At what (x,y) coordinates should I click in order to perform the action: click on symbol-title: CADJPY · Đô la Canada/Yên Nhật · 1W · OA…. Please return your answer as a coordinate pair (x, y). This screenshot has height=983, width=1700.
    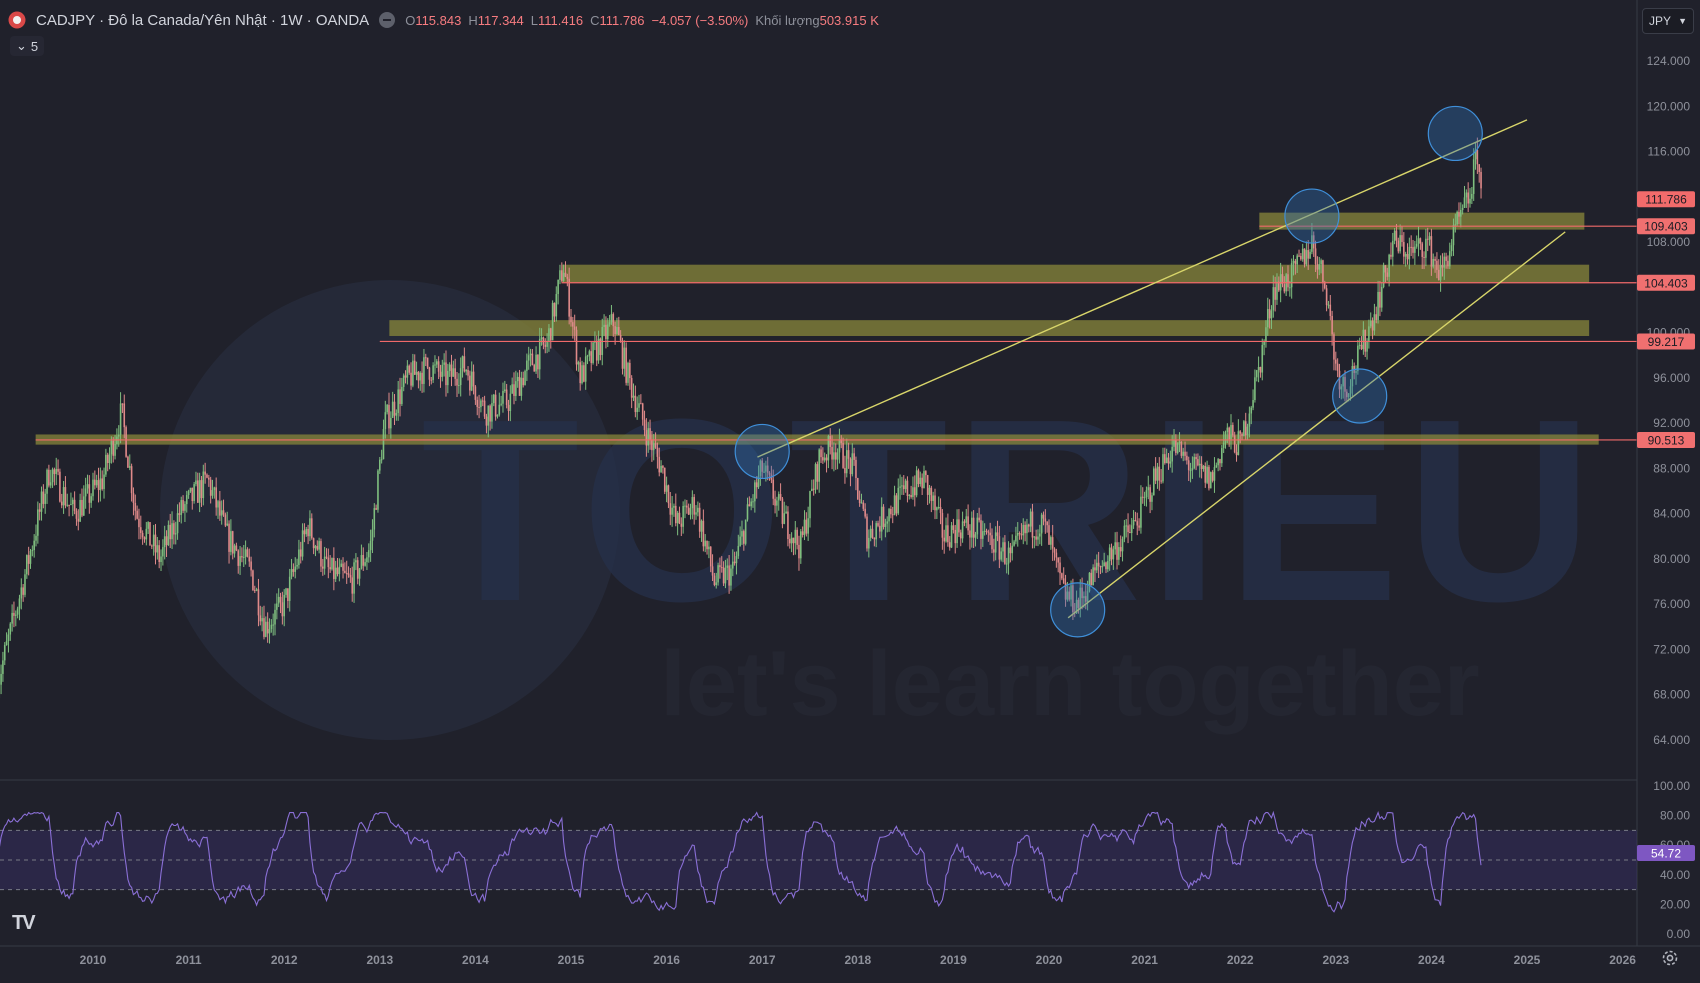
    Looking at the image, I should click on (202, 20).